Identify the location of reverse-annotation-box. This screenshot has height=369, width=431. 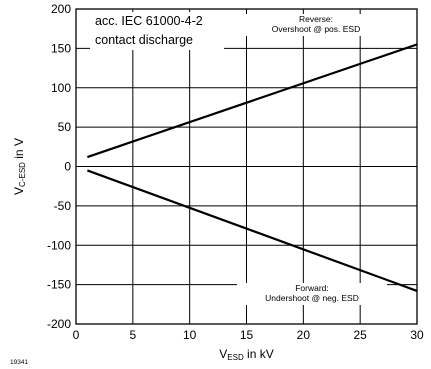
(316, 25).